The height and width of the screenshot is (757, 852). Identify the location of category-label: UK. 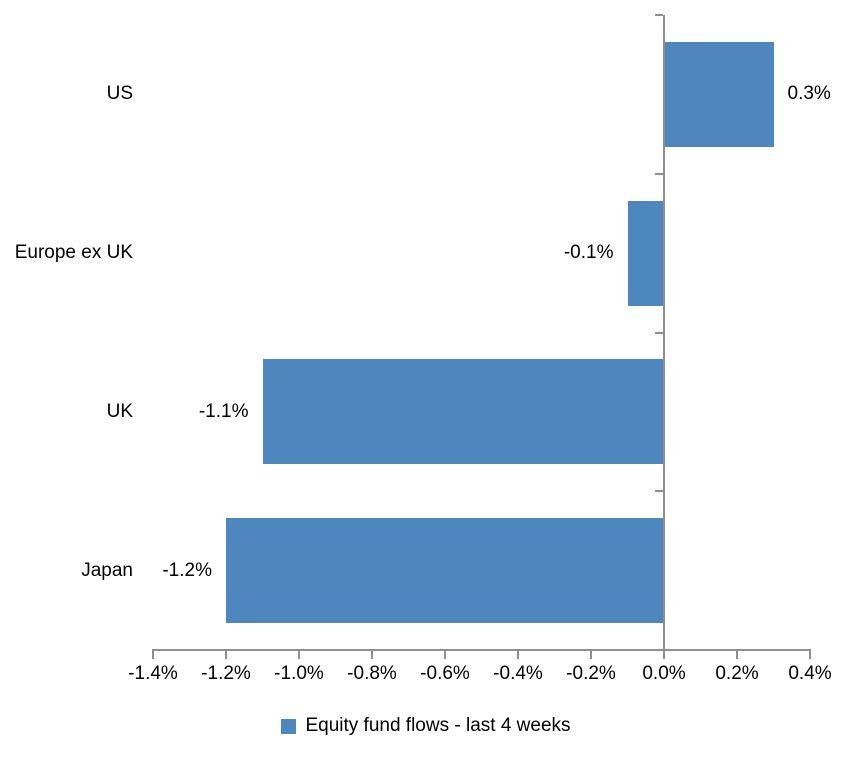
(119, 411).